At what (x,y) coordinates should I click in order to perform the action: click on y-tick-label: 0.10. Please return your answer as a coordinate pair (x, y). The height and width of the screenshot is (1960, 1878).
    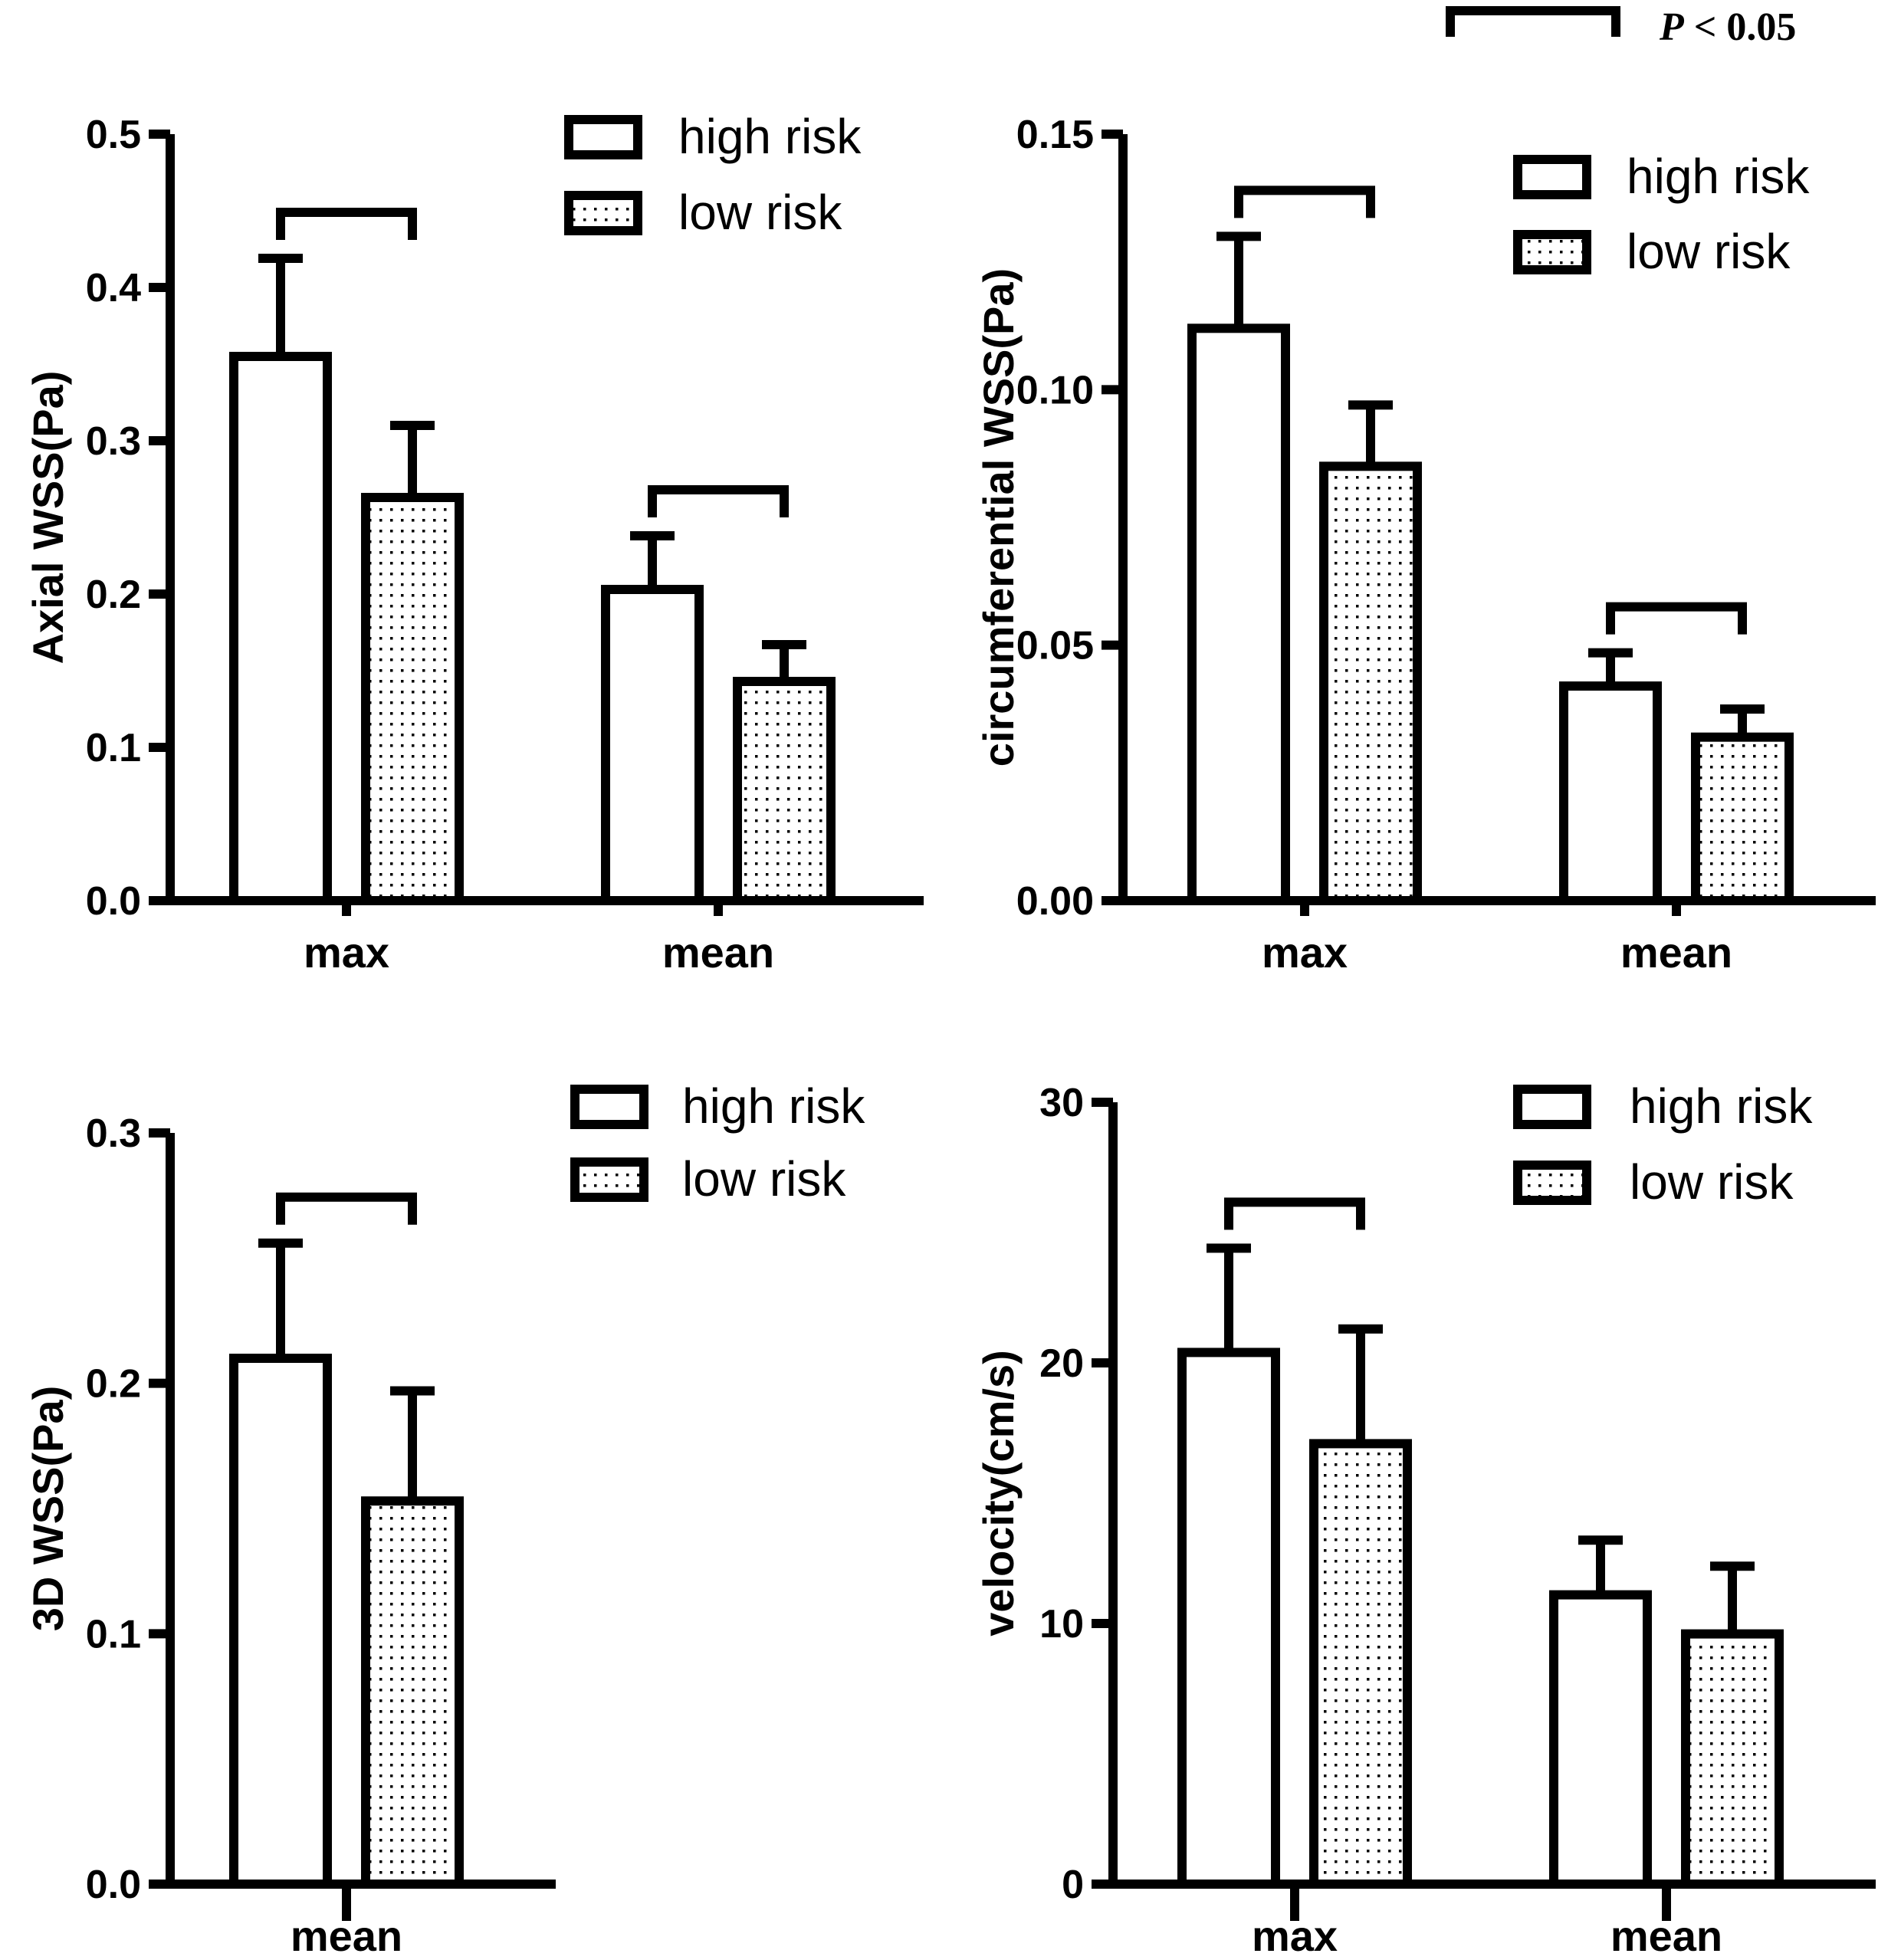
    Looking at the image, I should click on (1055, 390).